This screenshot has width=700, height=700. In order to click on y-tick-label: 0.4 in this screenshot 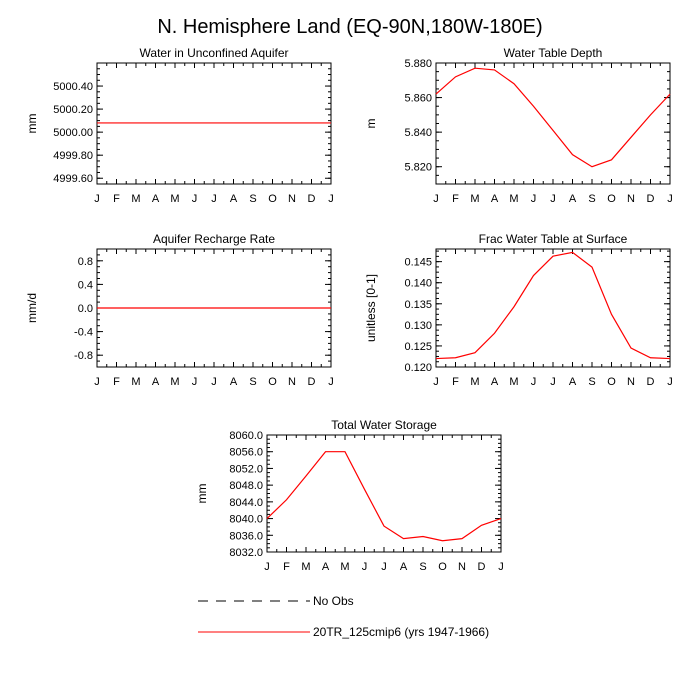, I will do `click(85, 285)`.